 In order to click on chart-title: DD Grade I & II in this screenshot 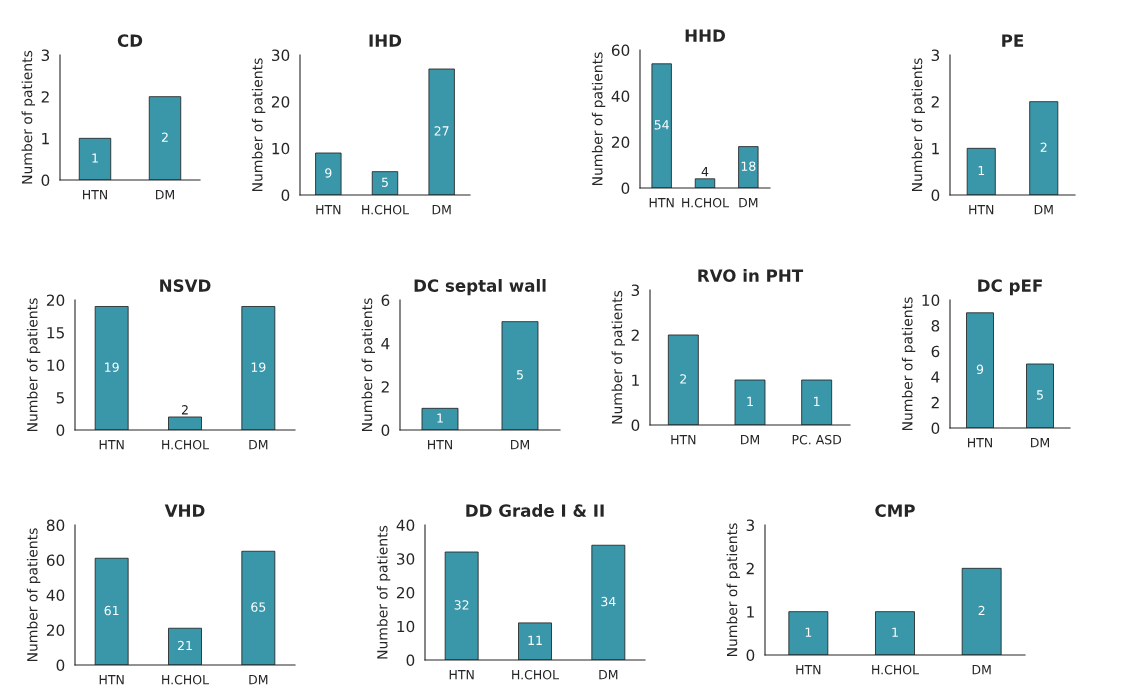, I will do `click(535, 510)`.